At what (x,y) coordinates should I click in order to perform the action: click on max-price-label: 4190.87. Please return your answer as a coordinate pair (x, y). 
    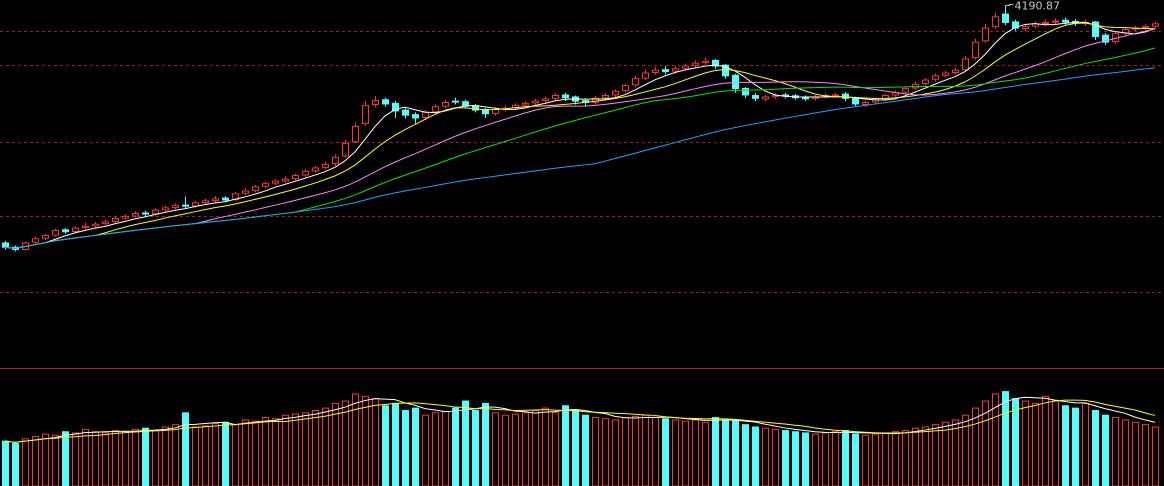
    Looking at the image, I should click on (1038, 6).